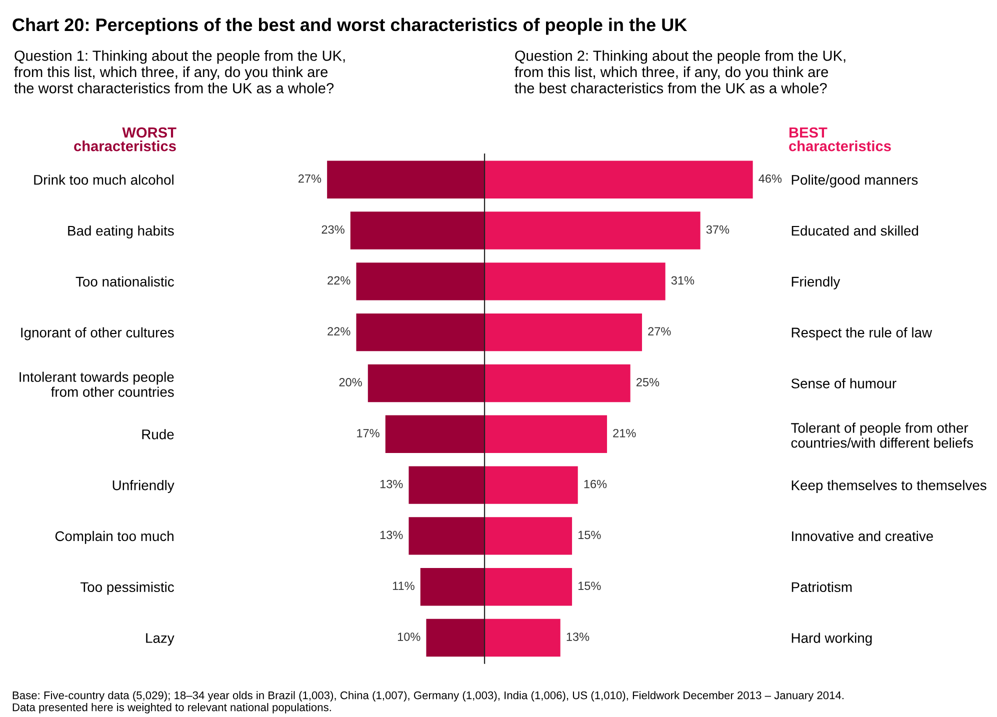  Describe the element at coordinates (855, 230) in the screenshot. I see `category-label: Educated and skilled` at that location.